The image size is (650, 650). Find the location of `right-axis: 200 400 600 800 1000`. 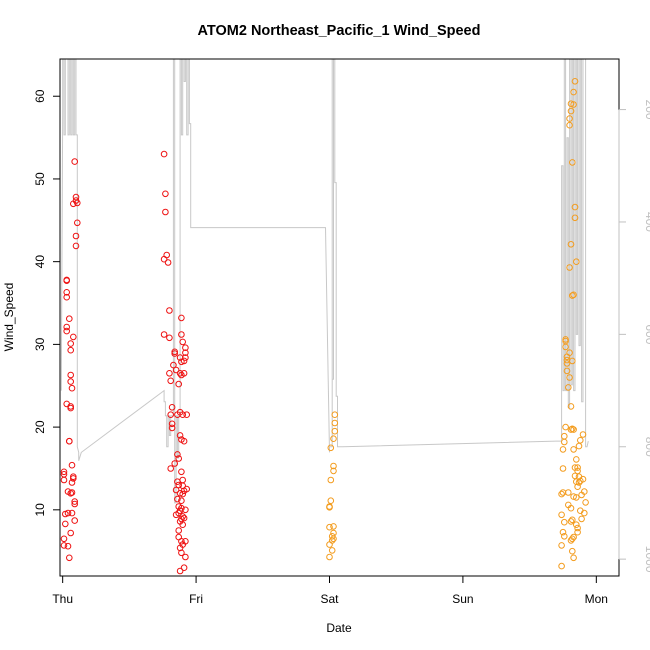

right-axis: 200 400 600 800 1000 is located at coordinates (634, 336).